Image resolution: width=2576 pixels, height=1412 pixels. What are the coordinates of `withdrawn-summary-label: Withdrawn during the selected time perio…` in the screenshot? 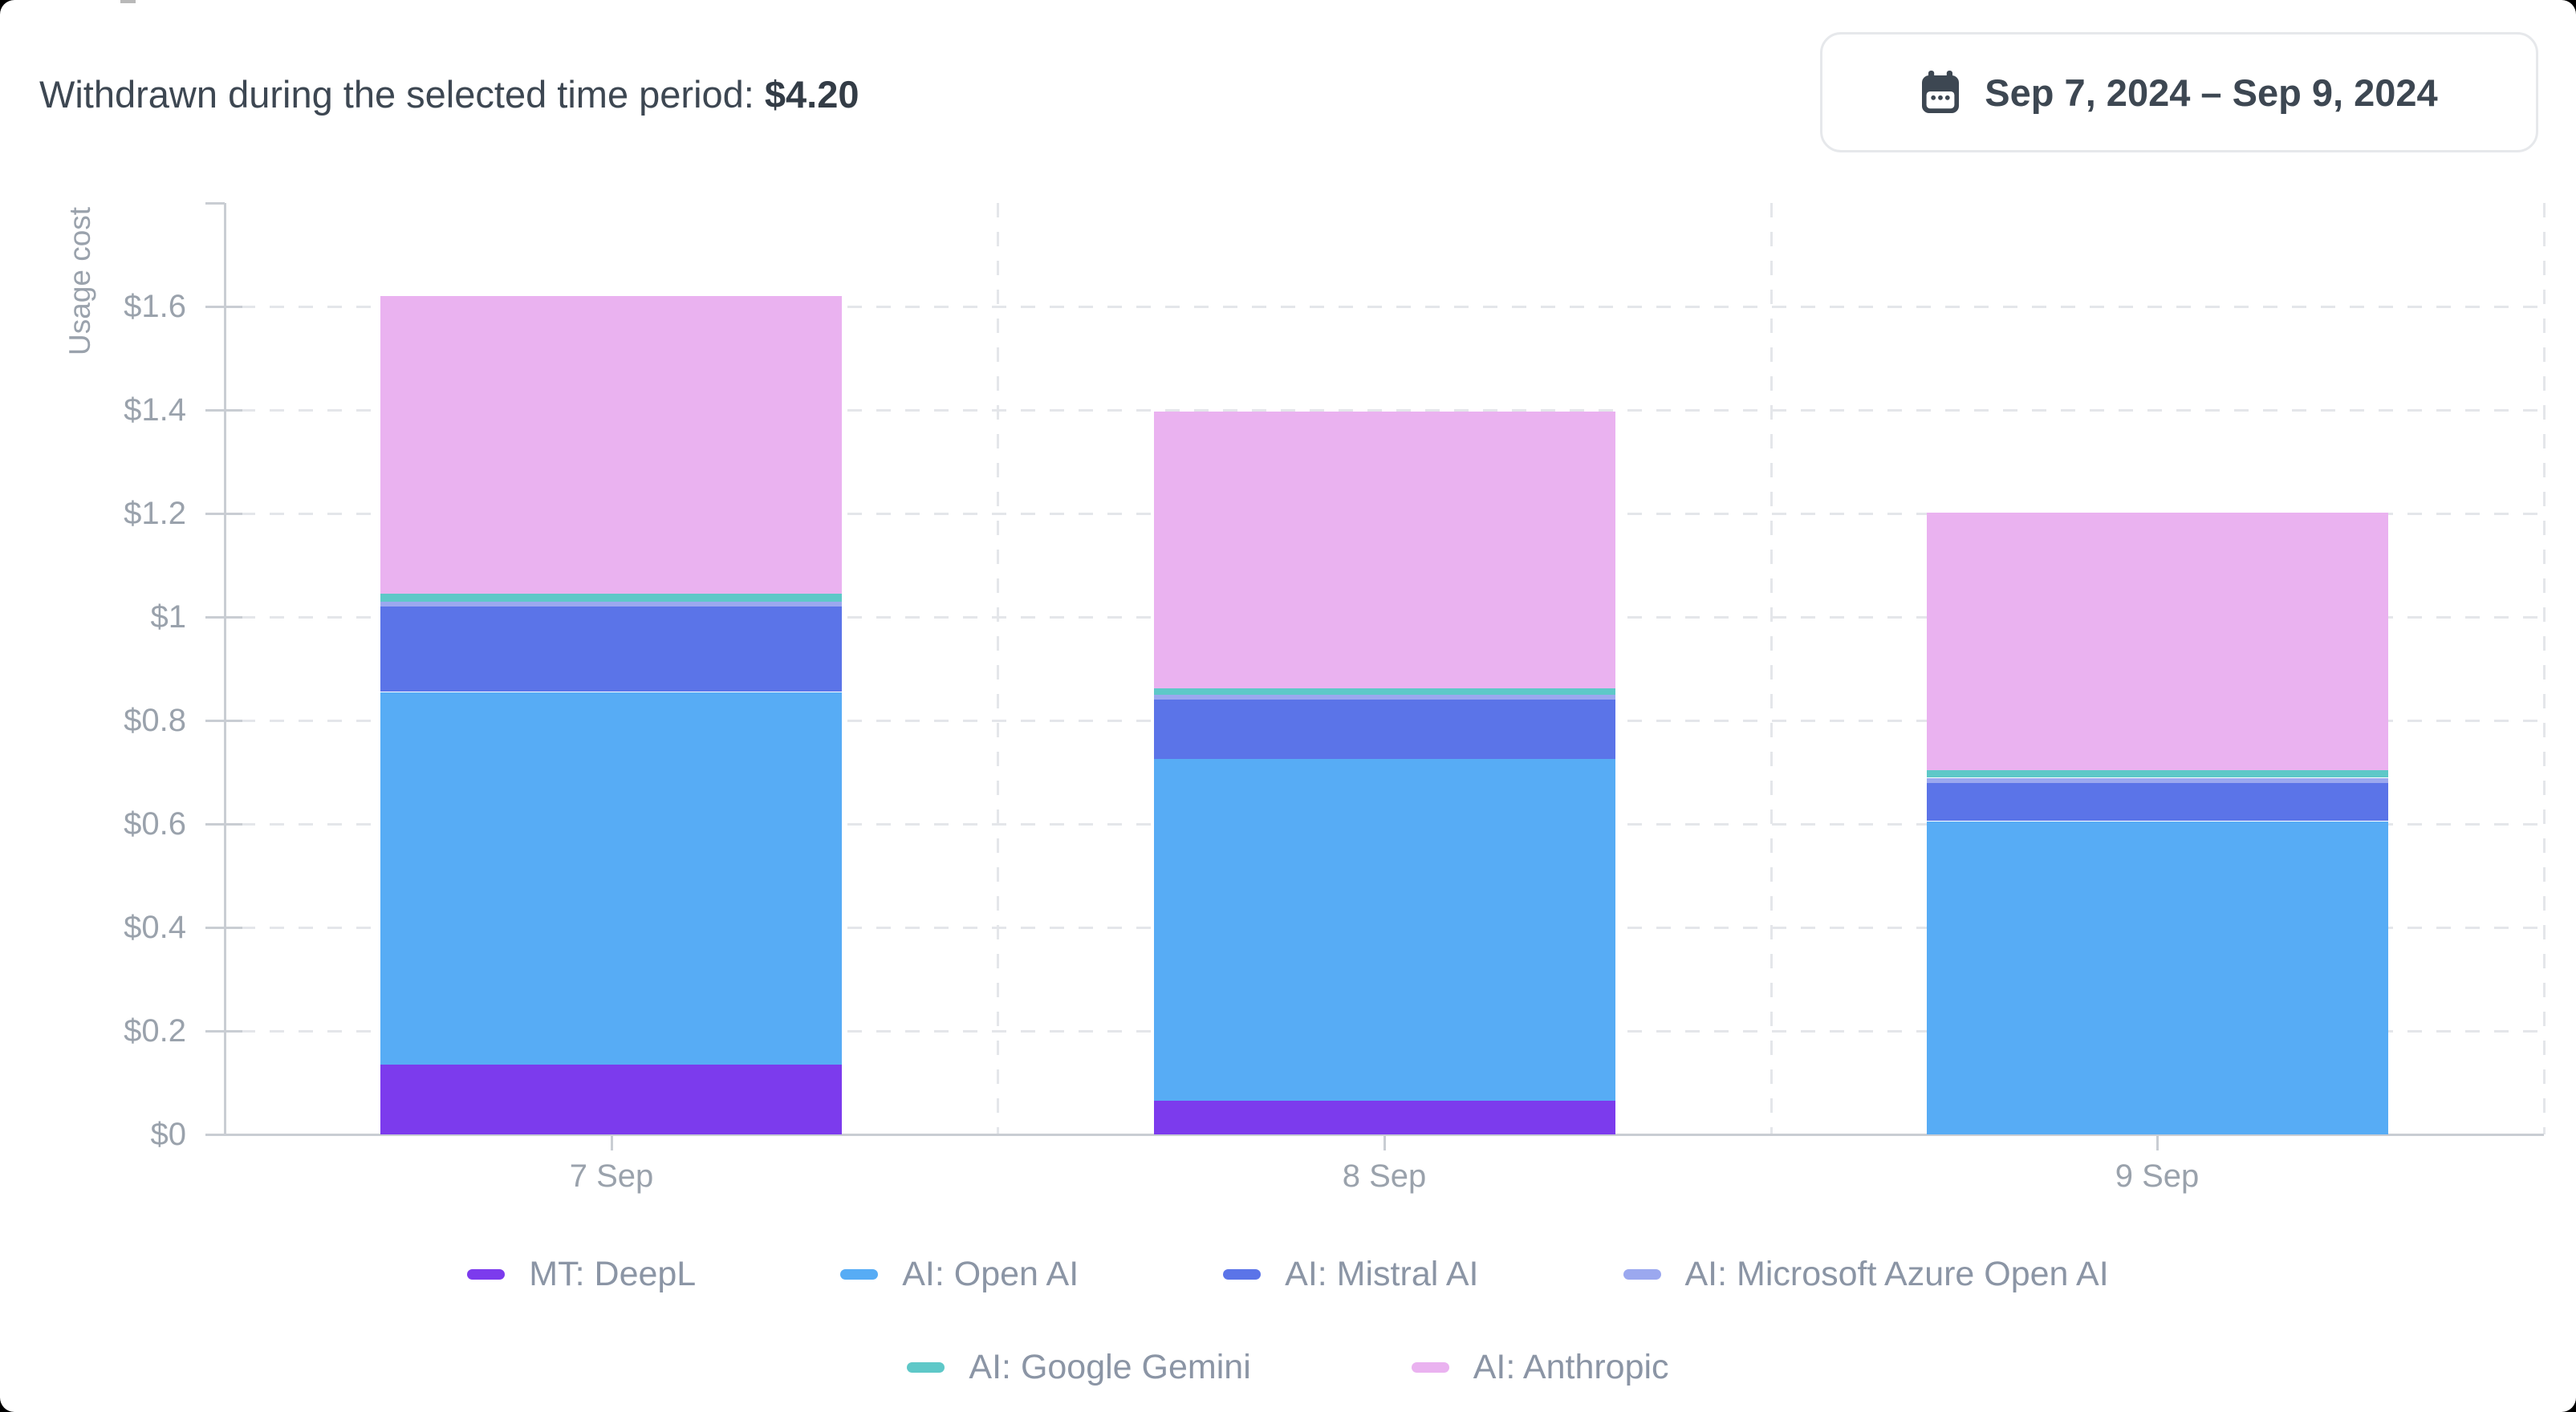 It's located at (396, 94).